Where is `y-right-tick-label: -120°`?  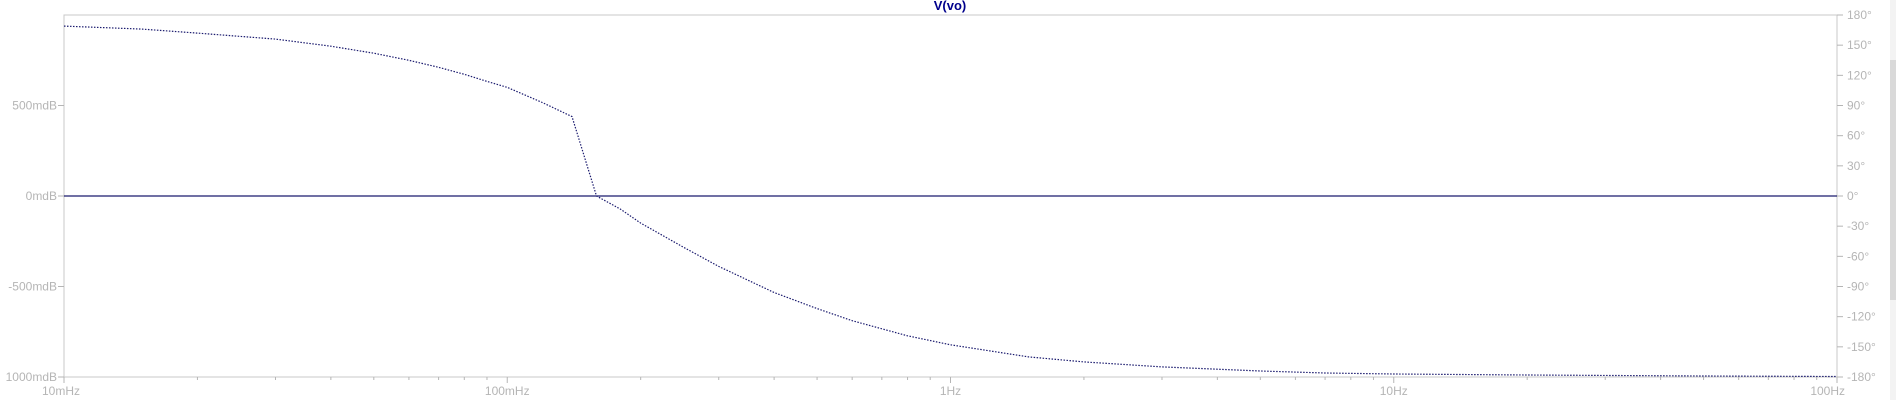
y-right-tick-label: -120° is located at coordinates (1861, 317).